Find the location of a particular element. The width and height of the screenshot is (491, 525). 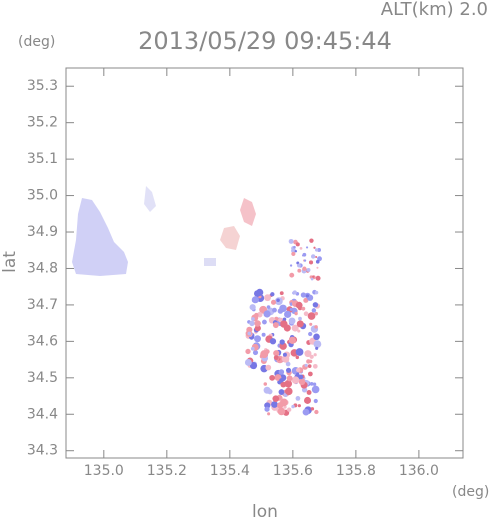

y-tick-label: 35.2 is located at coordinates (42, 123).